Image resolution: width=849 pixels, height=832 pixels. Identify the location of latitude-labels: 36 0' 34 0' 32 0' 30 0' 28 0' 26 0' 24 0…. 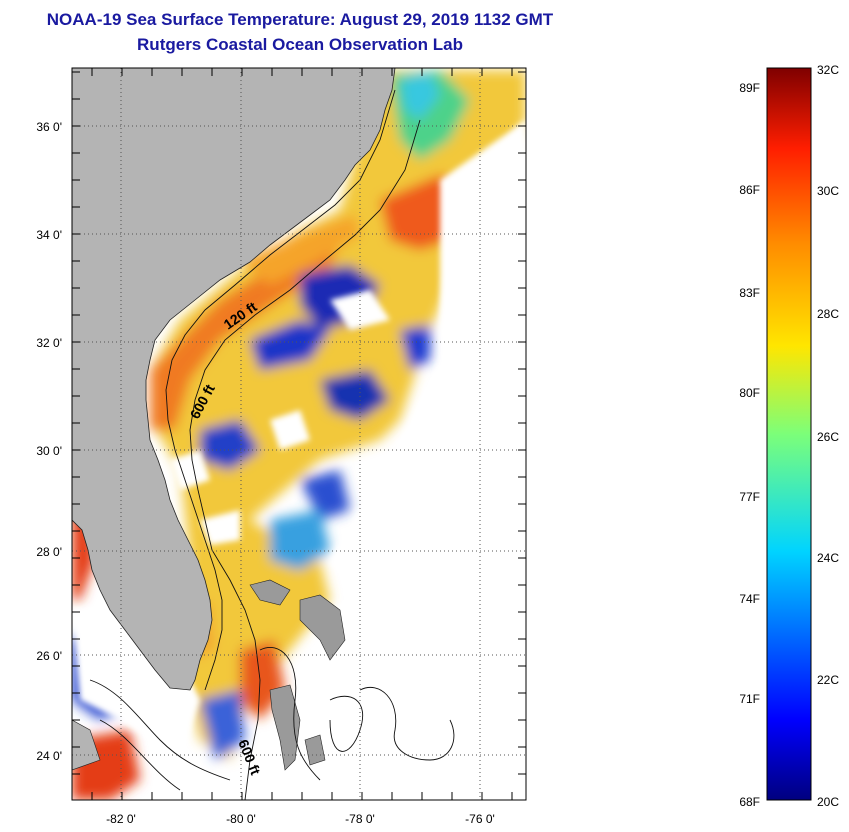
(49, 441).